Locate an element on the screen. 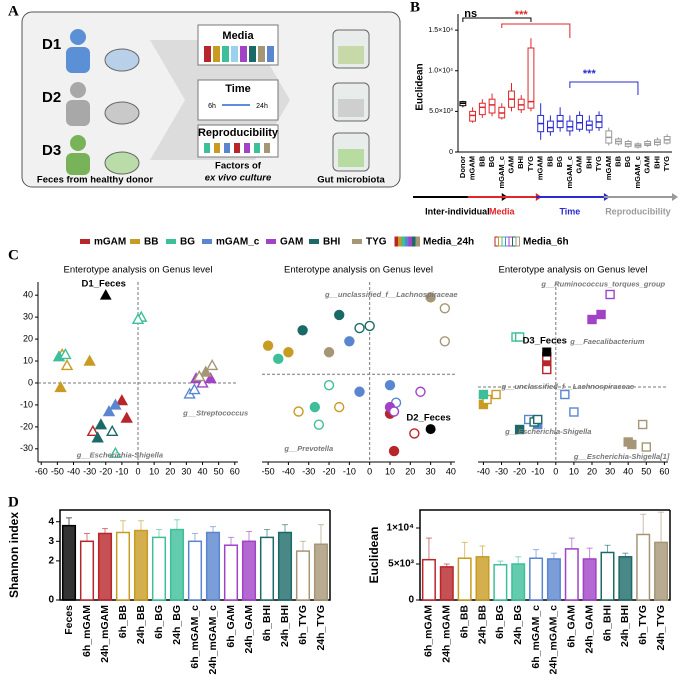 The image size is (681, 689). box is located at coordinates (570, 126).